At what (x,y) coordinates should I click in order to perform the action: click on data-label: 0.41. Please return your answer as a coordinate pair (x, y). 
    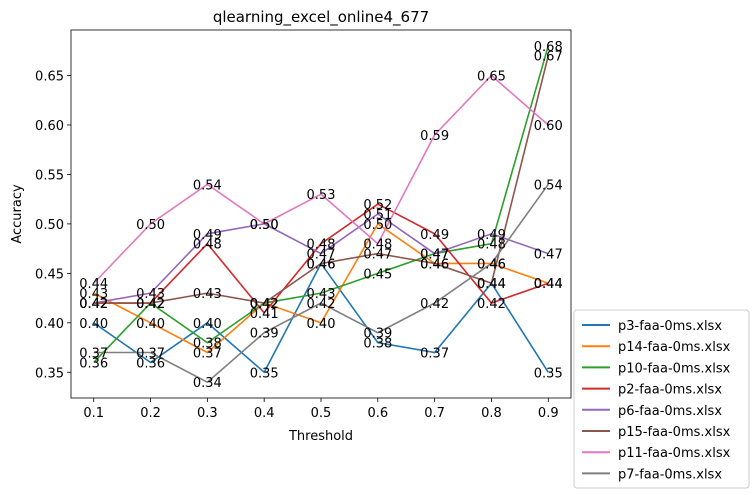
    Looking at the image, I should click on (264, 314).